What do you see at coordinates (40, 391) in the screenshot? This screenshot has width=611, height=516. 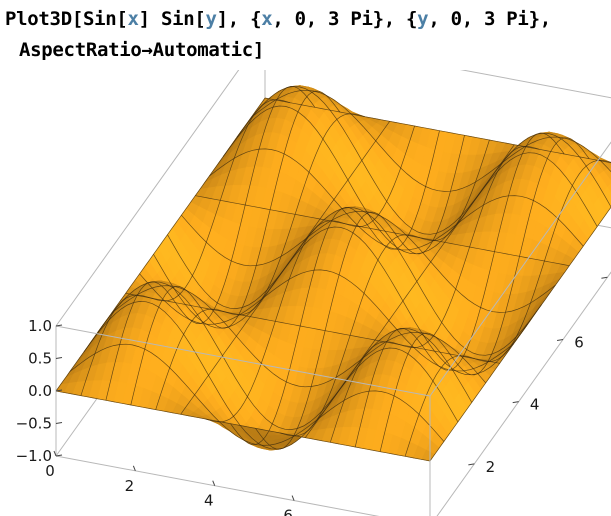 I see `z-tick-label: 0.0` at bounding box center [40, 391].